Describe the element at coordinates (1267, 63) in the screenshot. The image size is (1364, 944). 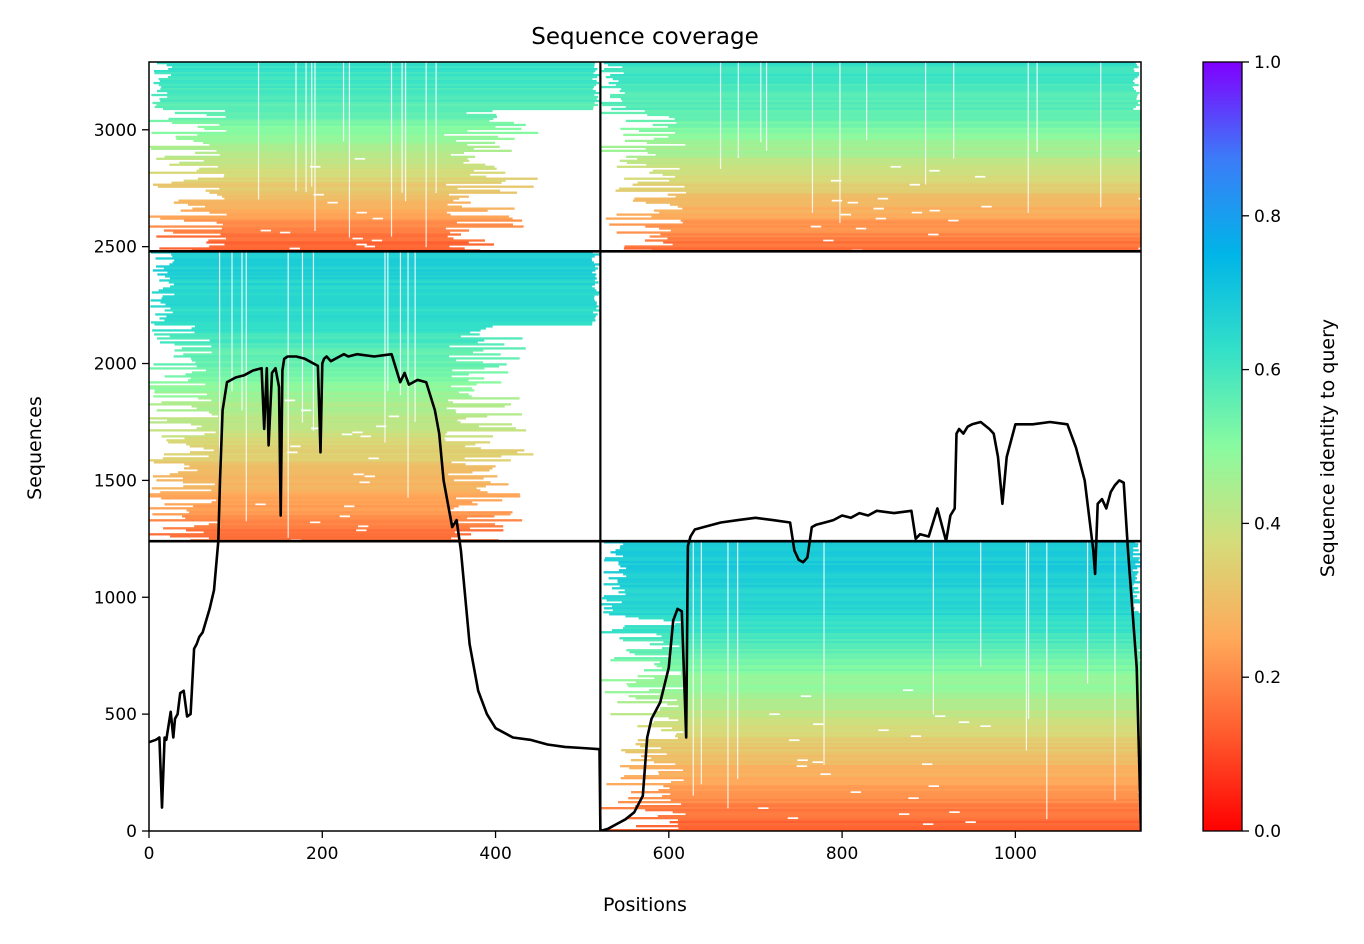
I see `colorbar-tick-label: 1.0` at that location.